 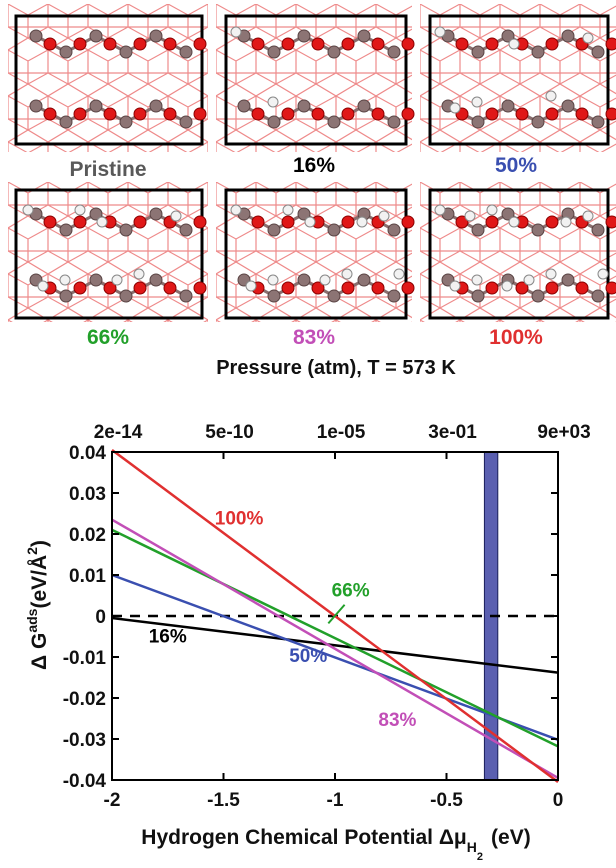 What do you see at coordinates (336, 368) in the screenshot?
I see `top-axis-title: Pressure (atm), T = 573 K` at bounding box center [336, 368].